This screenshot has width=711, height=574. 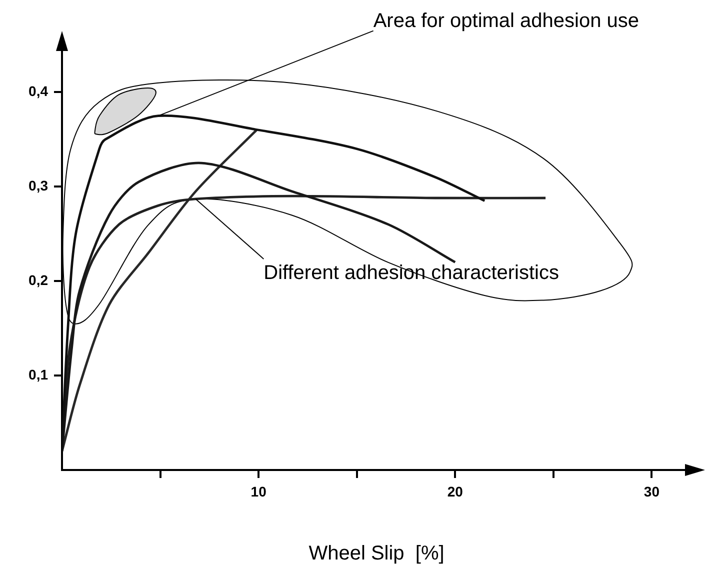 I want to click on y-tick-label: 0,1, so click(x=38, y=374).